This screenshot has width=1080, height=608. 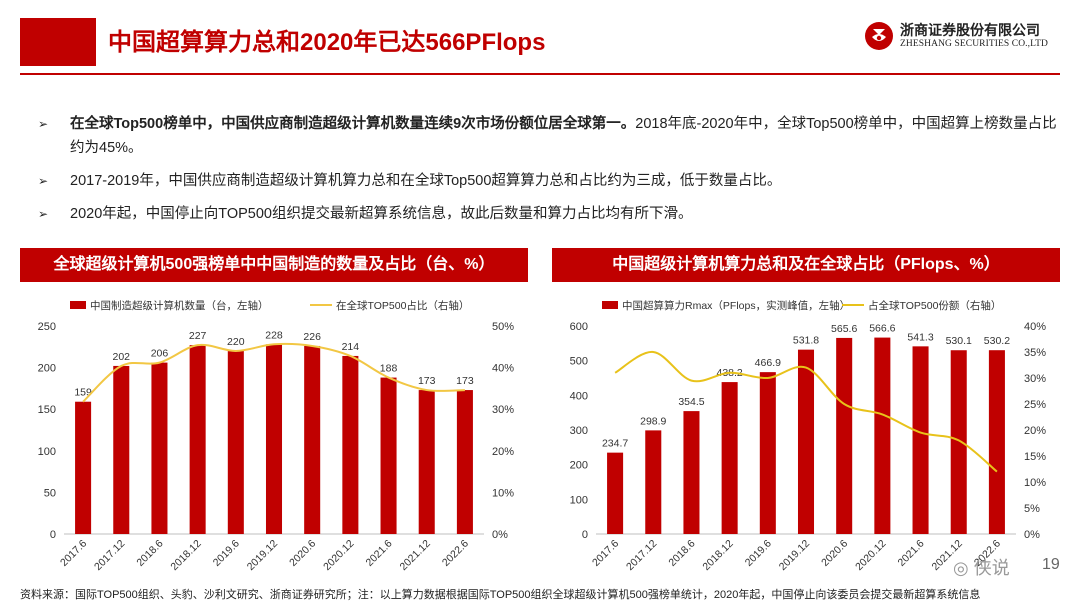 What do you see at coordinates (73, 553) in the screenshot?
I see `x-tick-label: 2017.6` at bounding box center [73, 553].